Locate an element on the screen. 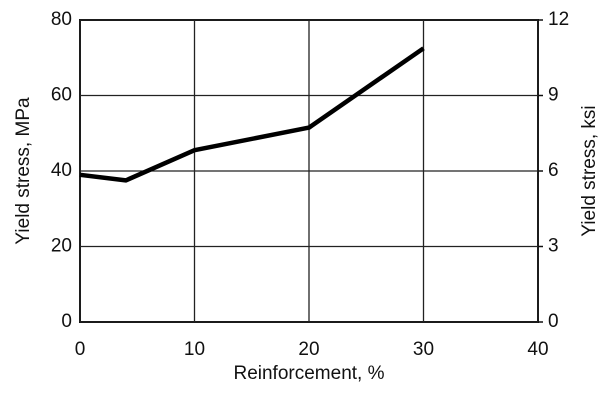 This screenshot has width=603, height=410. x-tick-label: 30 is located at coordinates (423, 349).